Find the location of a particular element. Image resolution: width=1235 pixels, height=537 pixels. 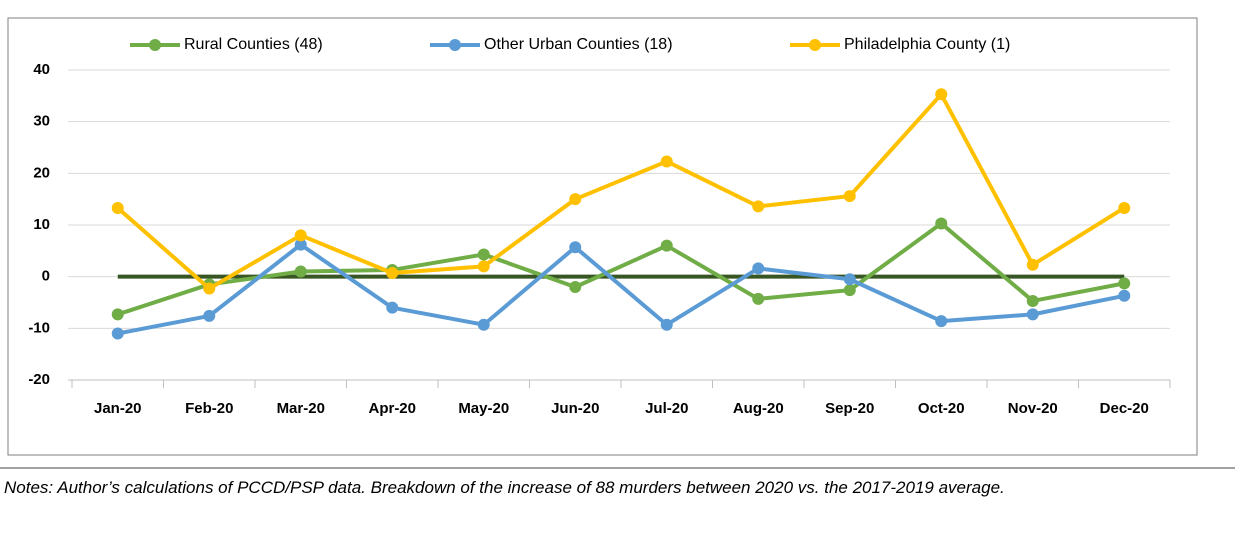

x-tick-label: Nov-20 is located at coordinates (1033, 408).